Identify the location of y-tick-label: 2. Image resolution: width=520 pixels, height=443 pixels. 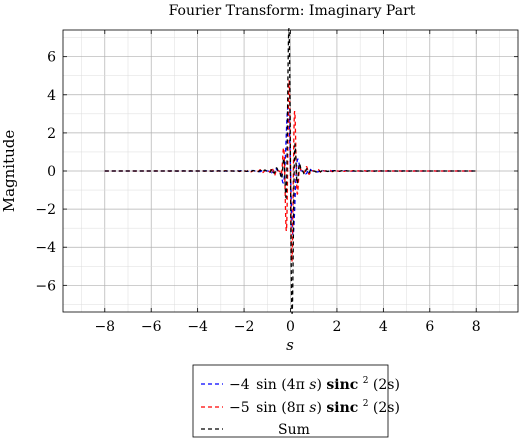
(51, 134).